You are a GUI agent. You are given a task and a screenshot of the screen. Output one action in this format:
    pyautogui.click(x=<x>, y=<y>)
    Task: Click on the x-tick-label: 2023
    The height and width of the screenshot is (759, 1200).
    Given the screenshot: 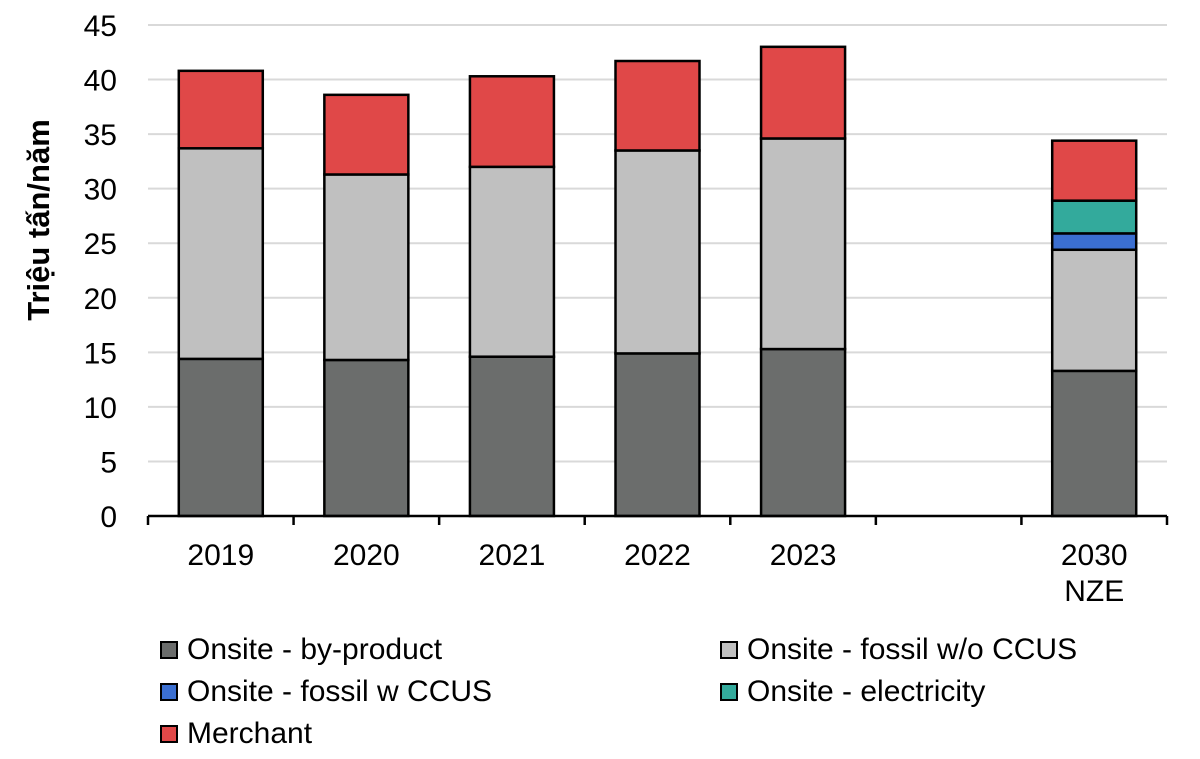 What is the action you would take?
    pyautogui.click(x=803, y=555)
    